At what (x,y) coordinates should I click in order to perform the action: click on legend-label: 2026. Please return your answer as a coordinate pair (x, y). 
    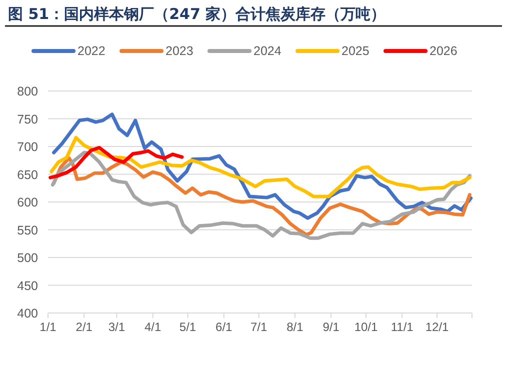
    Looking at the image, I should click on (444, 51).